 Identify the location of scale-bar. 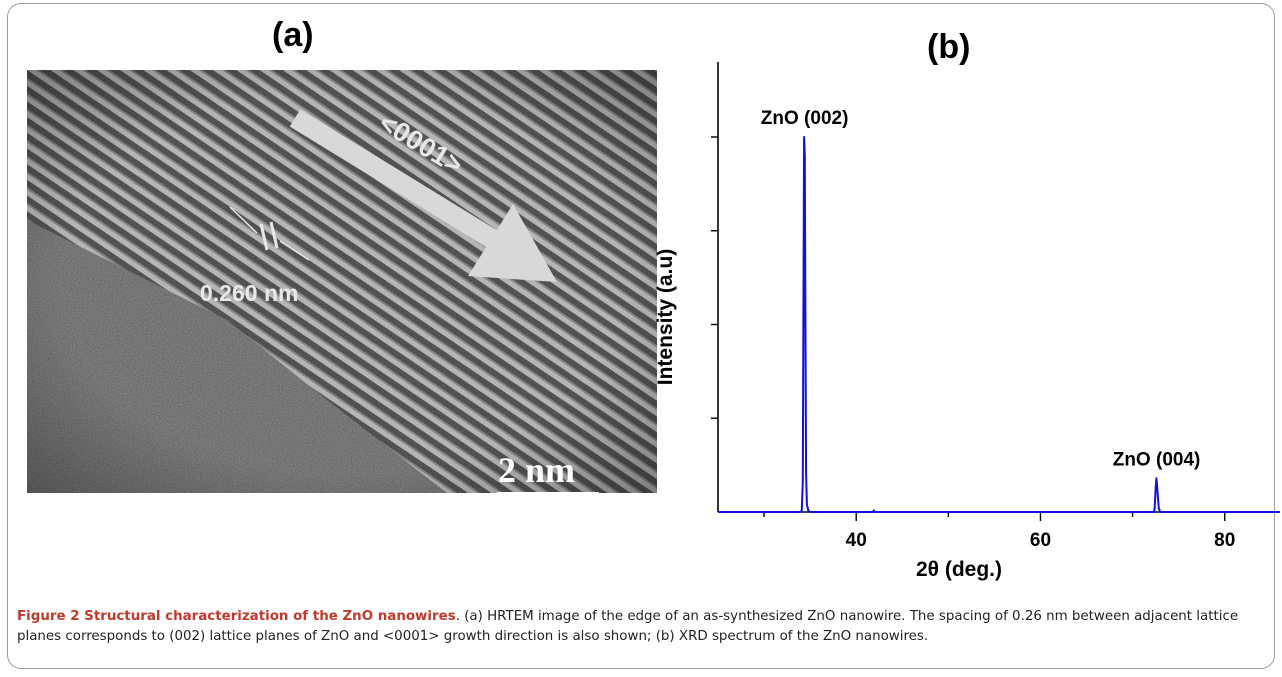
(548, 492).